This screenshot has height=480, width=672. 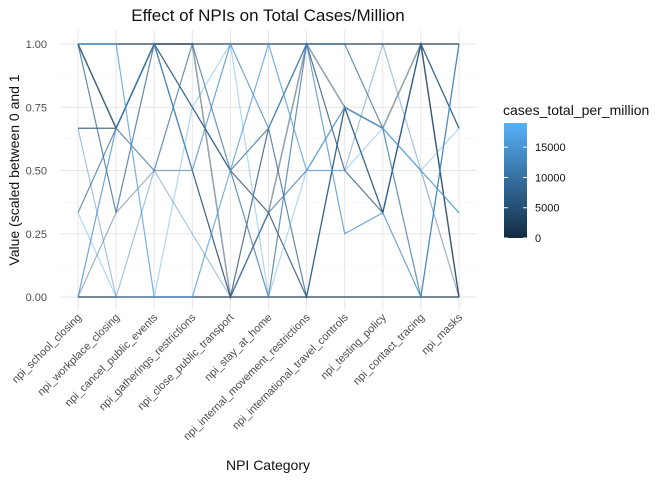 I want to click on legend-title: cases_total_per_million, so click(x=576, y=110).